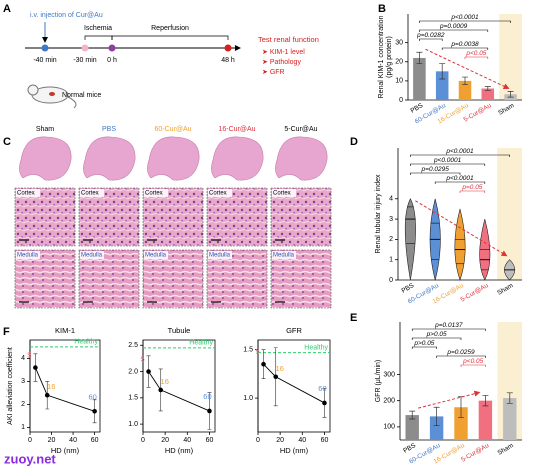 This screenshot has height=469, width=553. What do you see at coordinates (459, 178) in the screenshot?
I see `significance-label: p<0.0001` at bounding box center [459, 178].